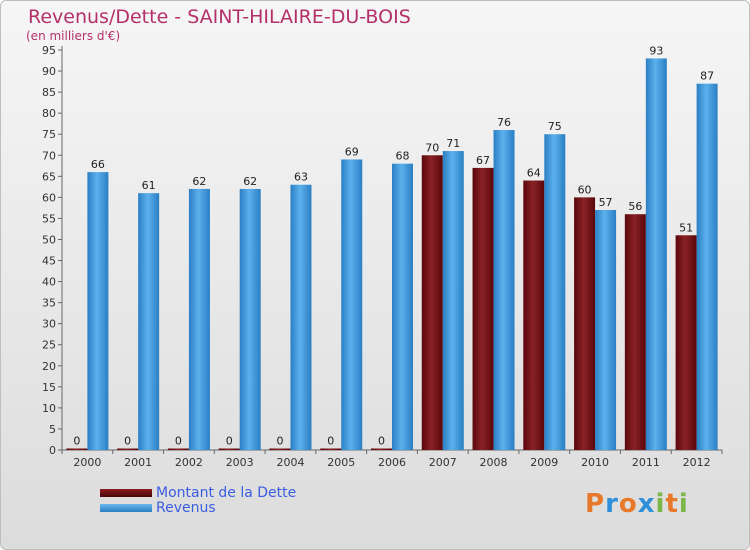  I want to click on x-tick-label: 2003, so click(240, 462).